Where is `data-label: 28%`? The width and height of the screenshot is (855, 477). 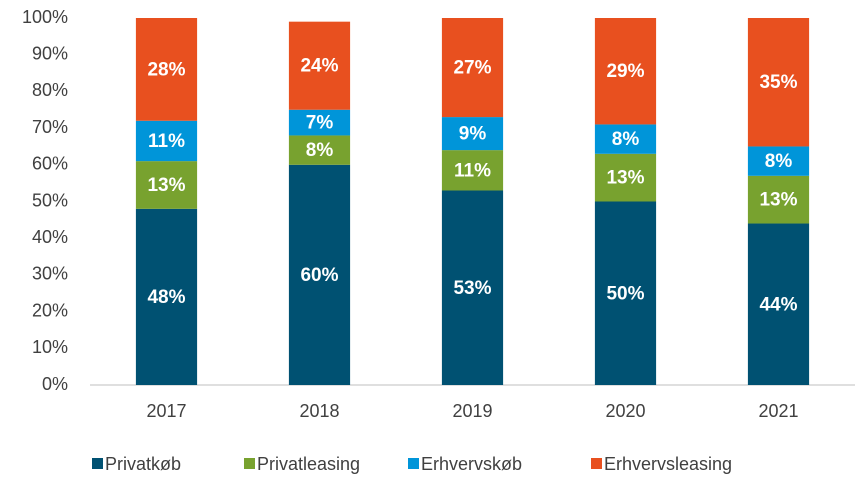 data-label: 28% is located at coordinates (166, 69).